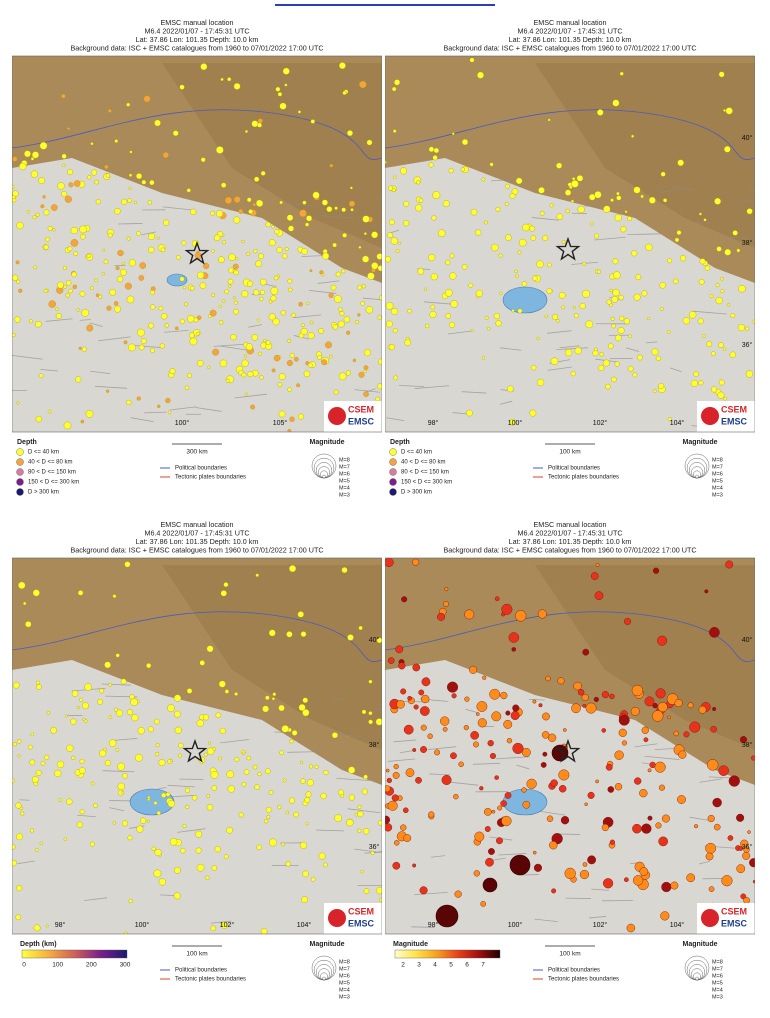 The image size is (770, 1018). I want to click on lon-label: 100°, so click(142, 925).